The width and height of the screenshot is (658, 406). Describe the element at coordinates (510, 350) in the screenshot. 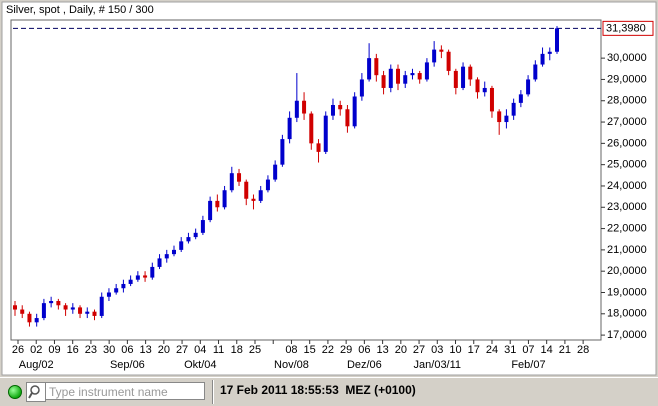

I see `x-tick-label: 31` at that location.